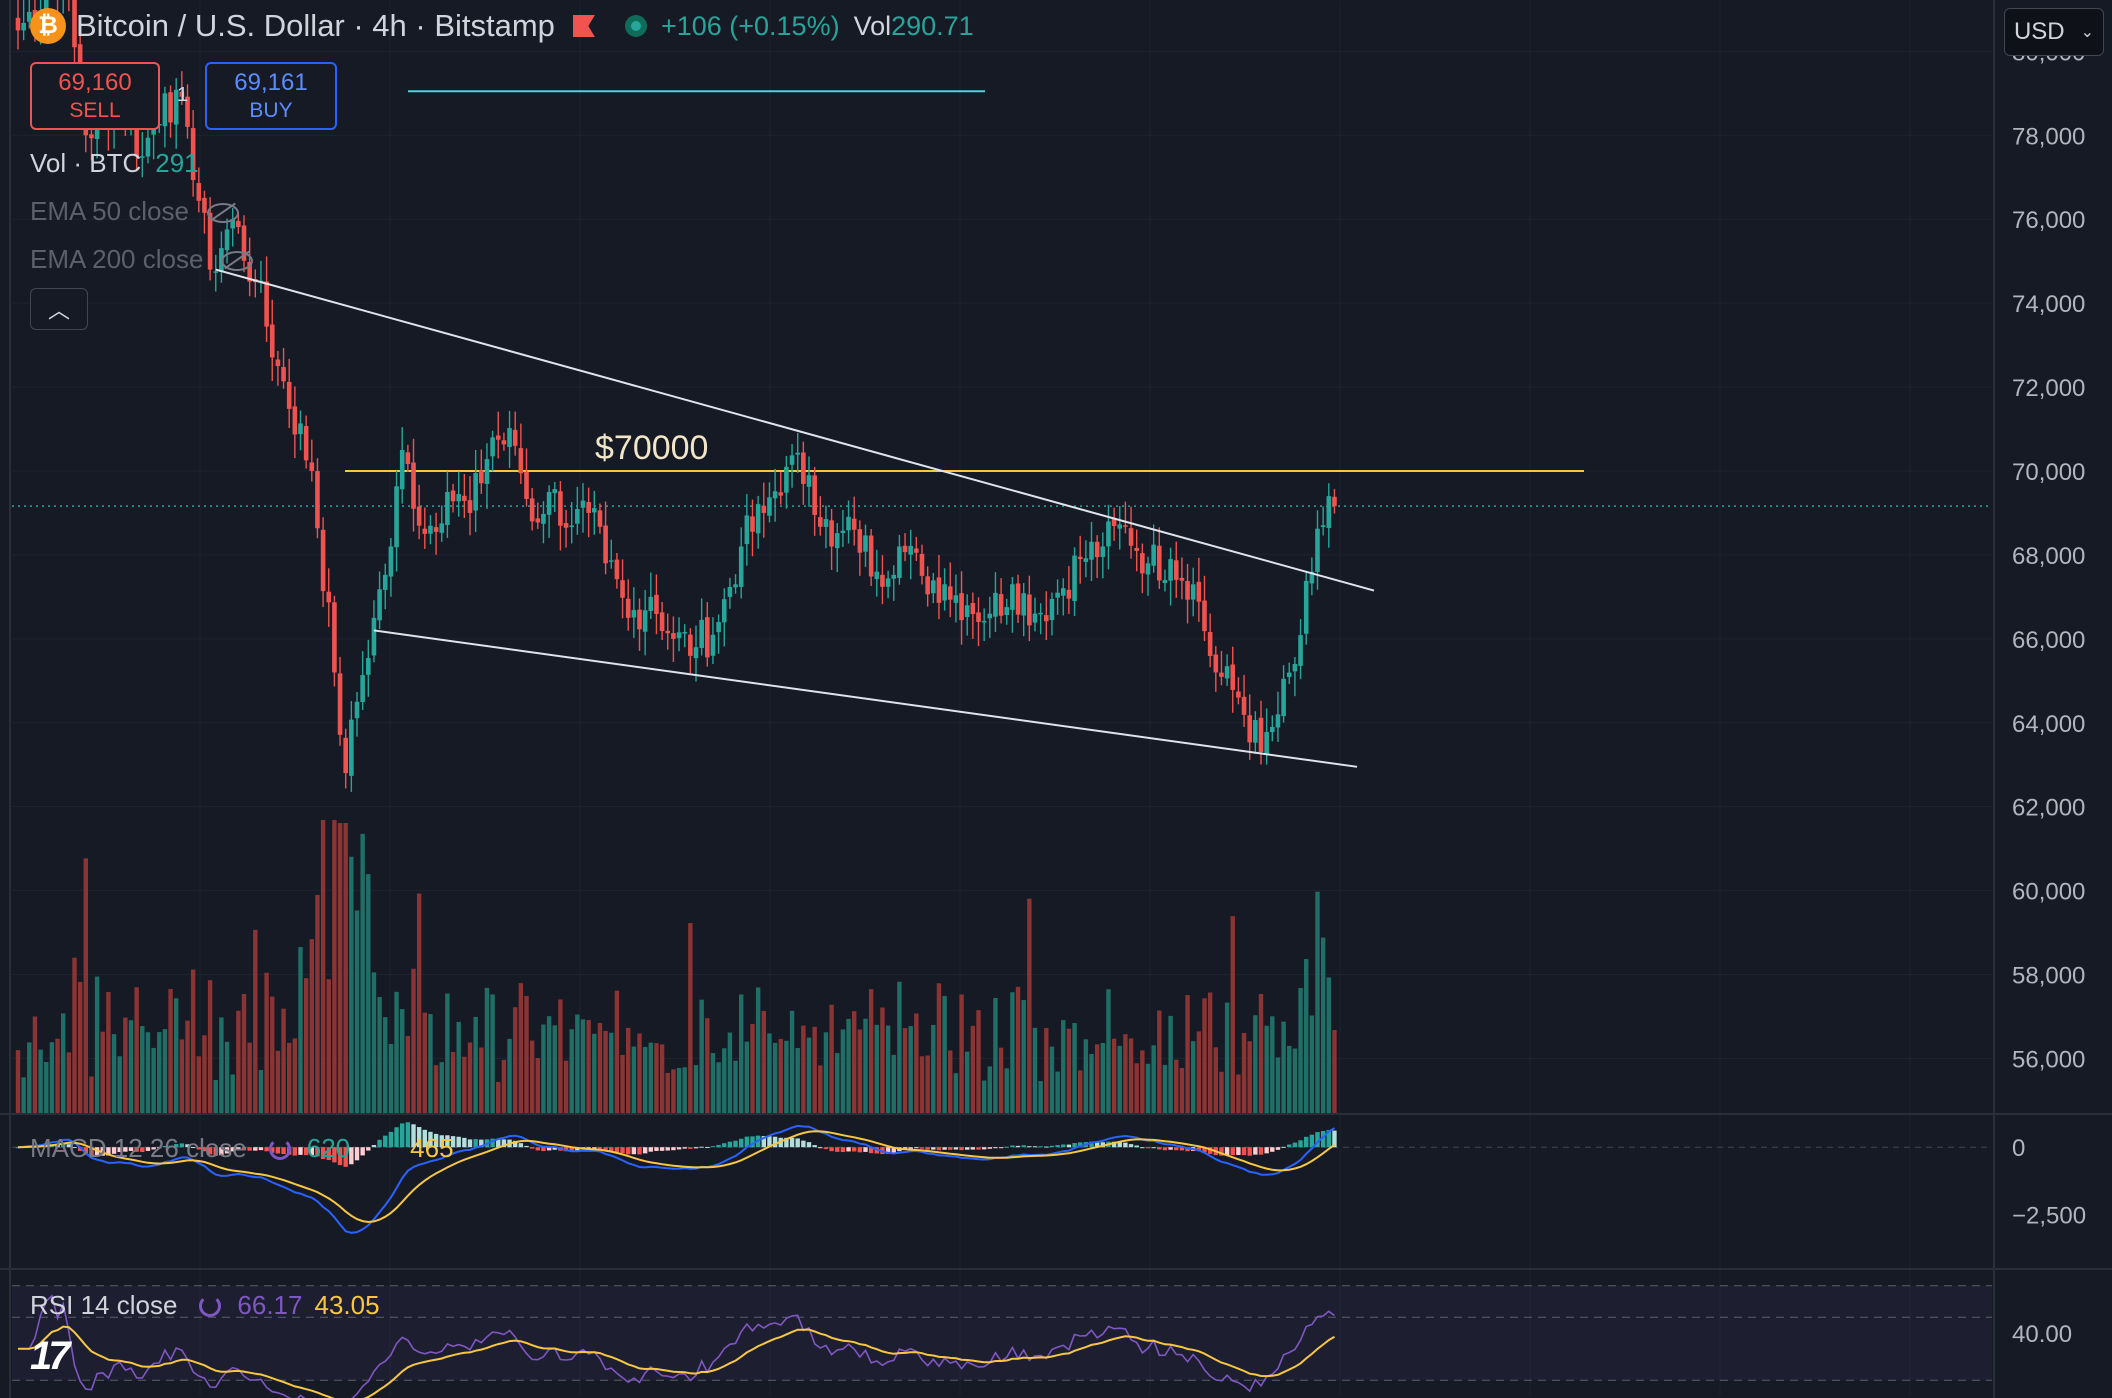 The image size is (2112, 1398). I want to click on macd-legend: MACD 12 26 close 620 465, so click(242, 1148).